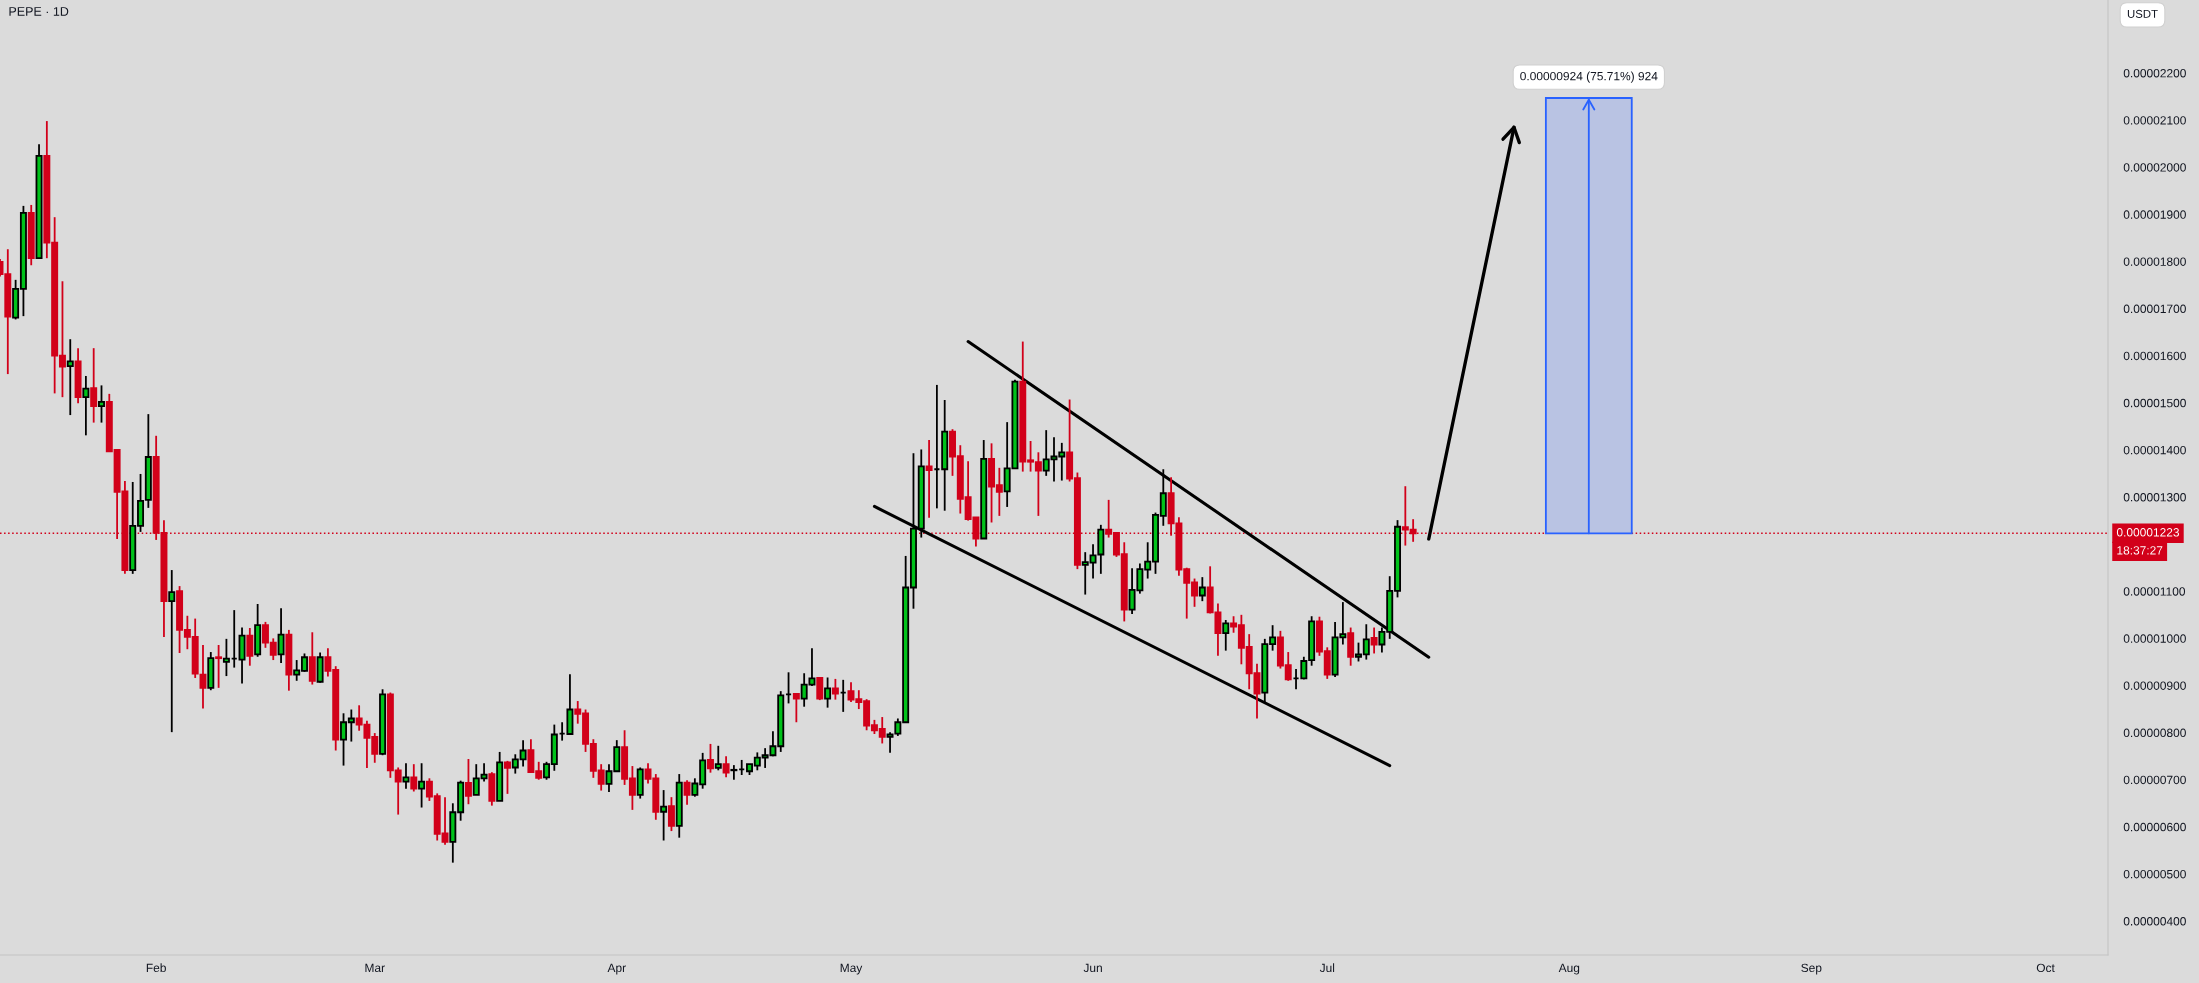 Image resolution: width=2199 pixels, height=983 pixels. I want to click on y-axis-title: USDT, so click(2142, 13).